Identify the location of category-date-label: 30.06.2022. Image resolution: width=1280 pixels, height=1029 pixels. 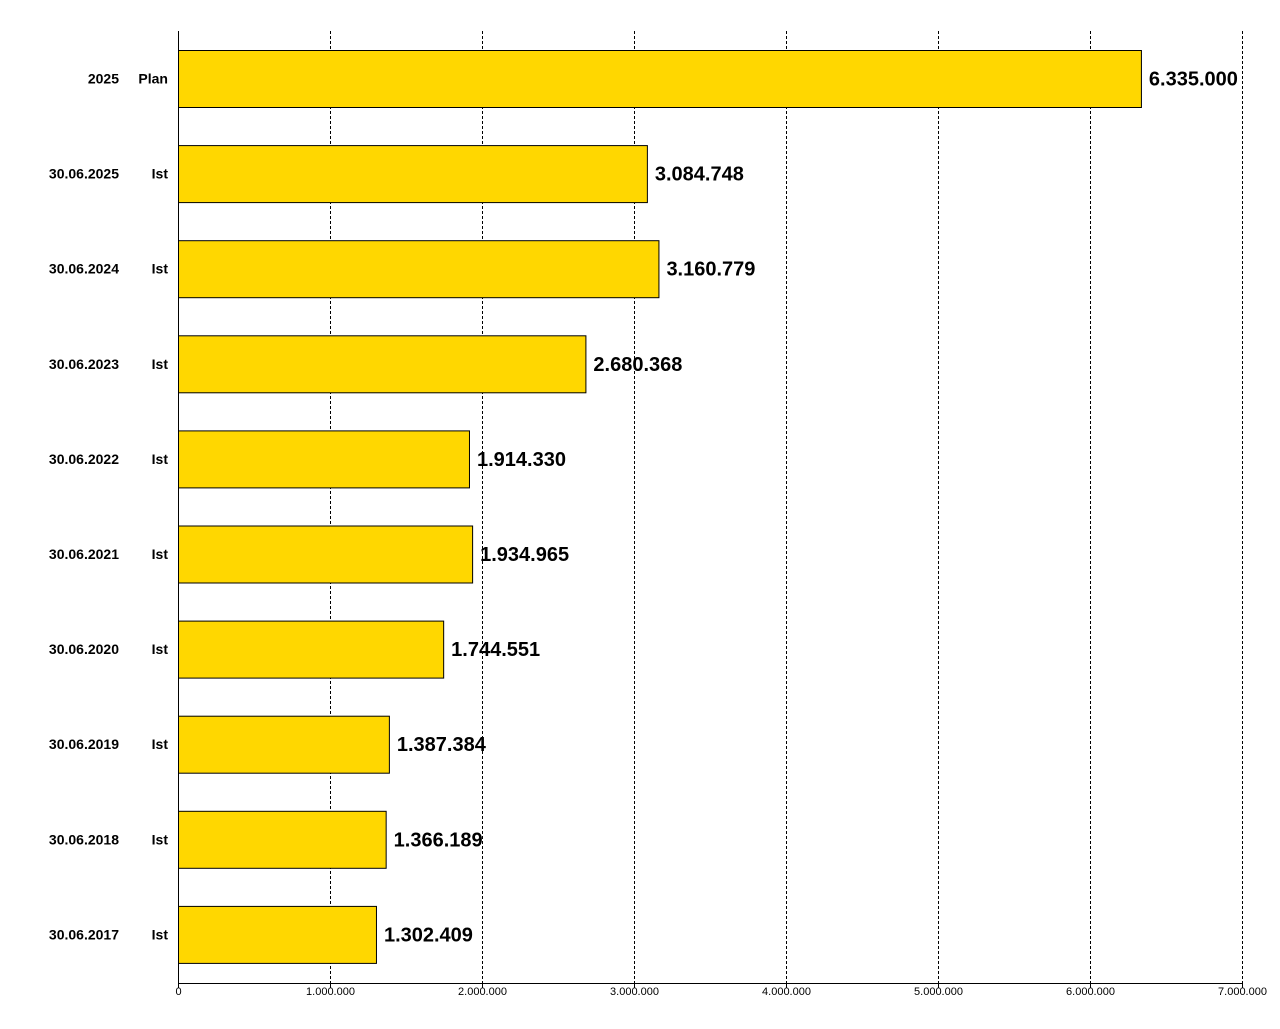
(84, 459).